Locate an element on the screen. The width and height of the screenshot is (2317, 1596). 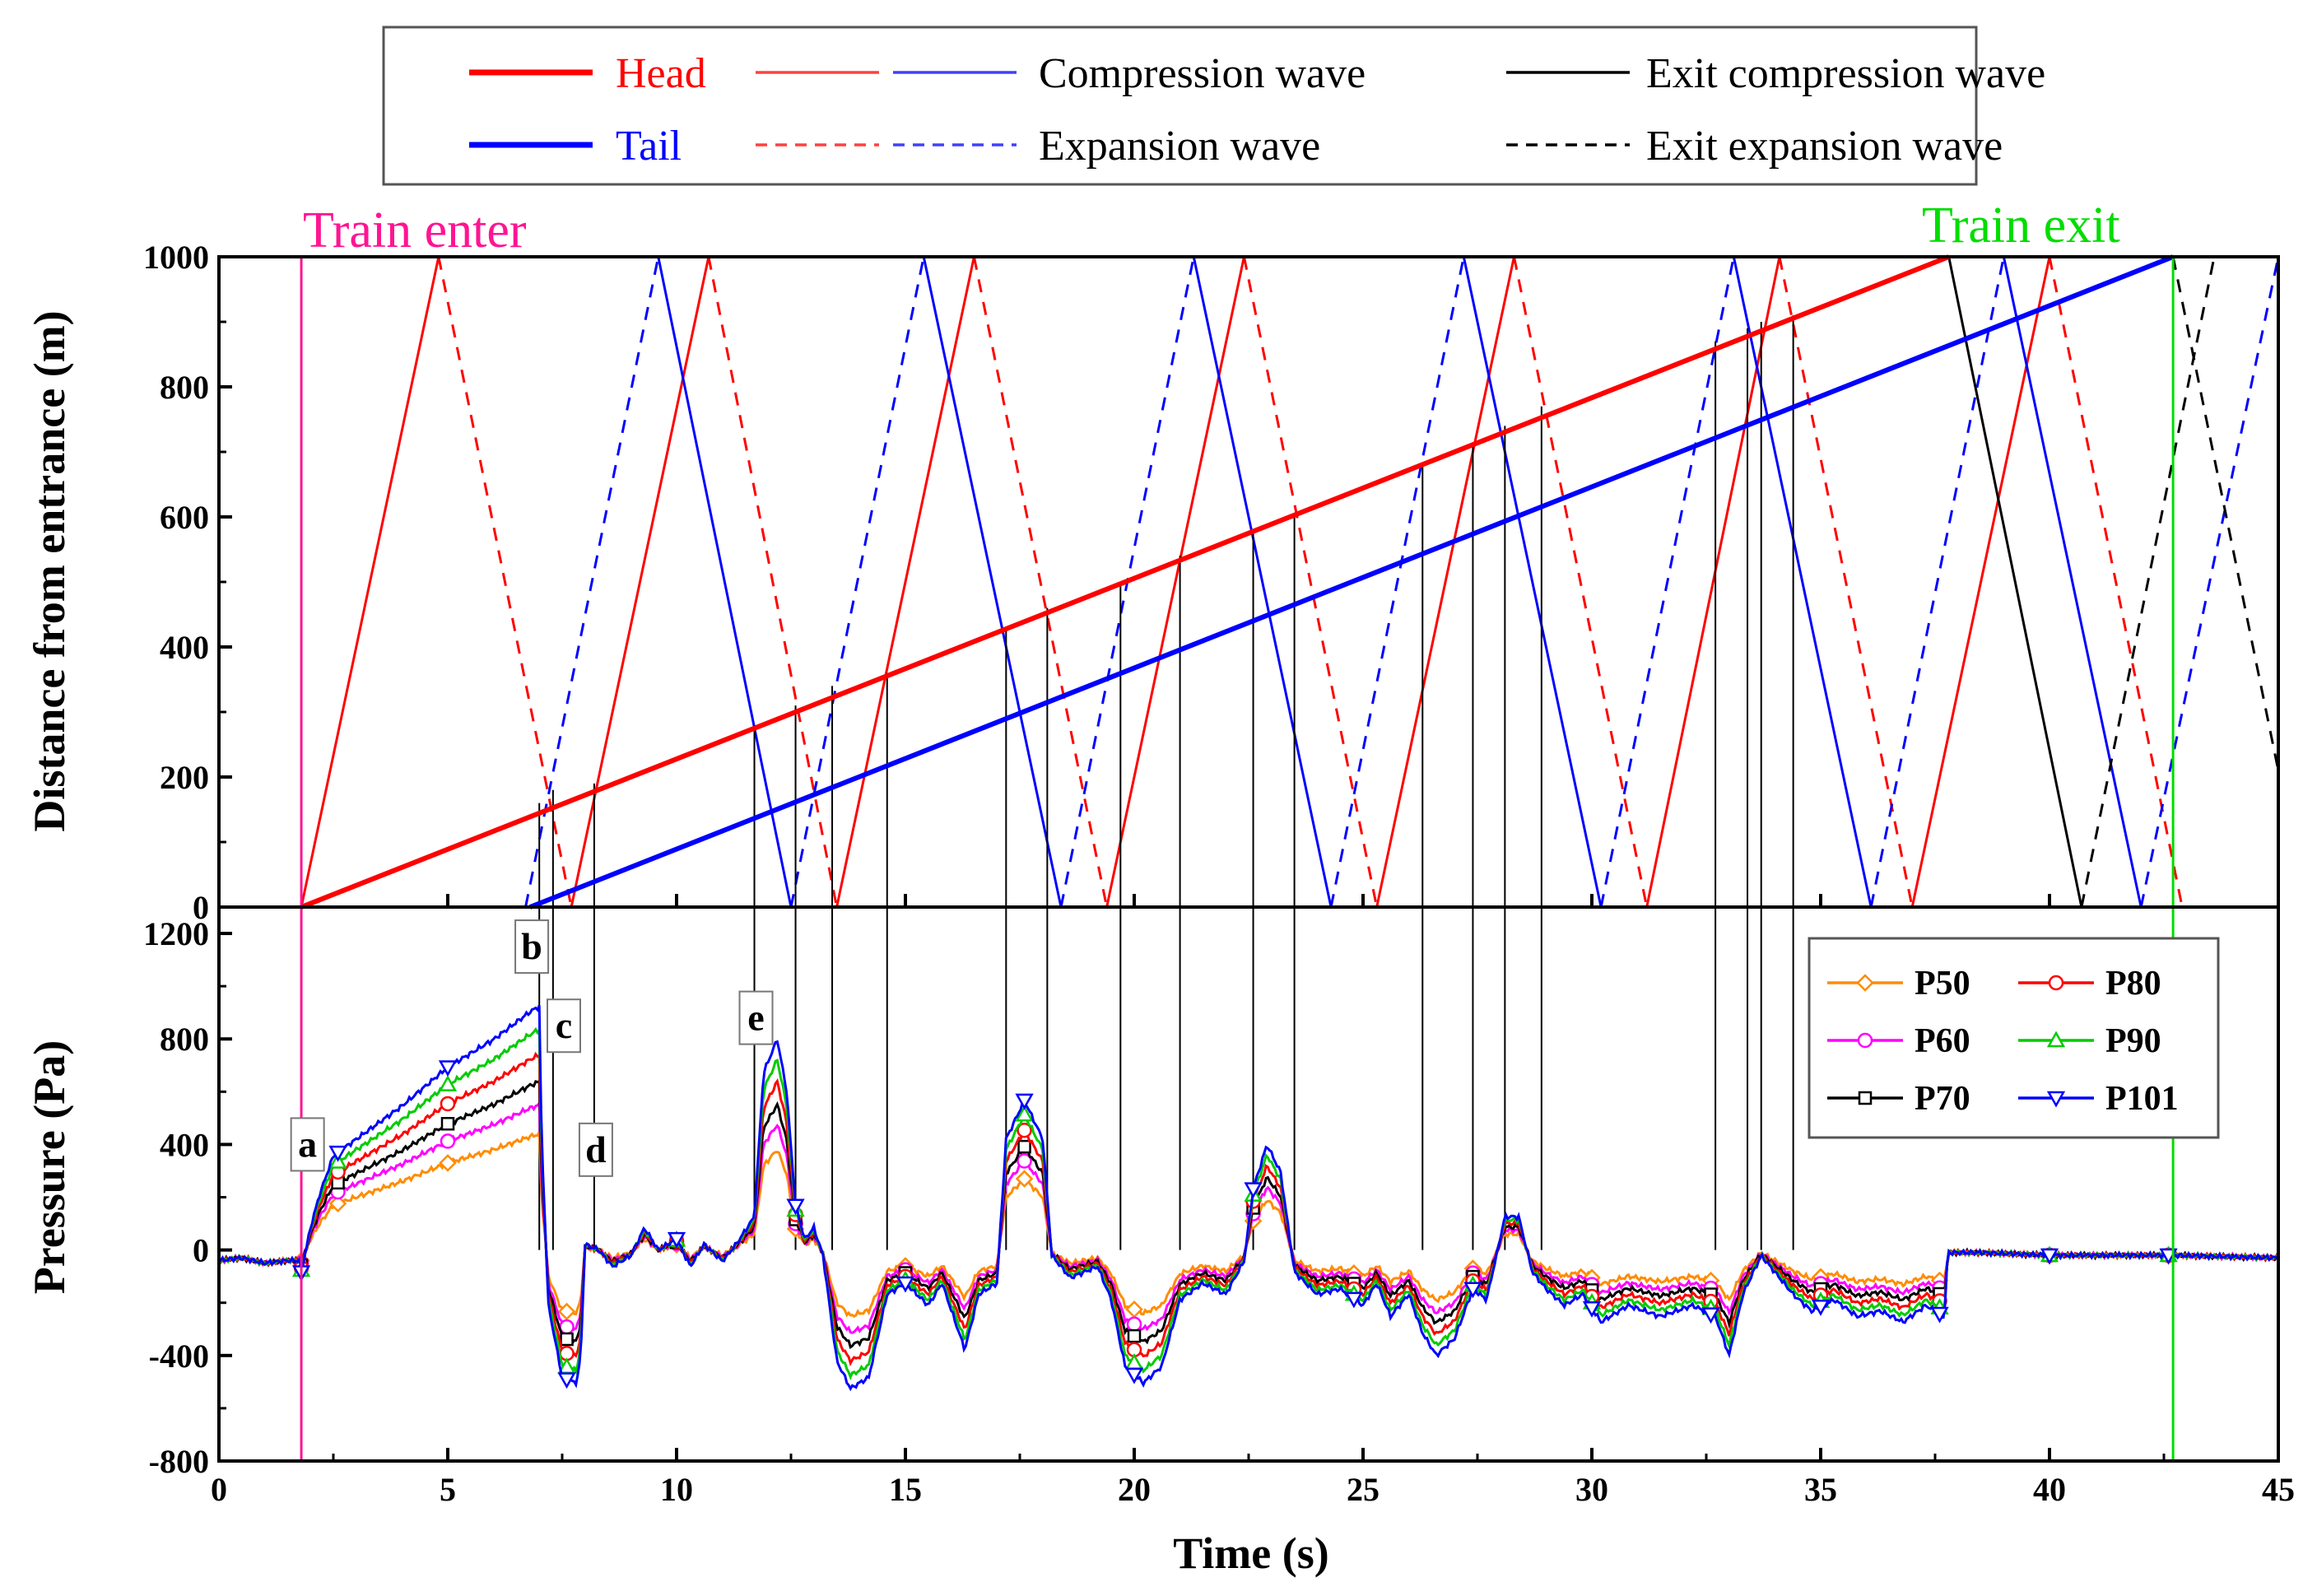
legend-label-tail: Tail is located at coordinates (649, 146).